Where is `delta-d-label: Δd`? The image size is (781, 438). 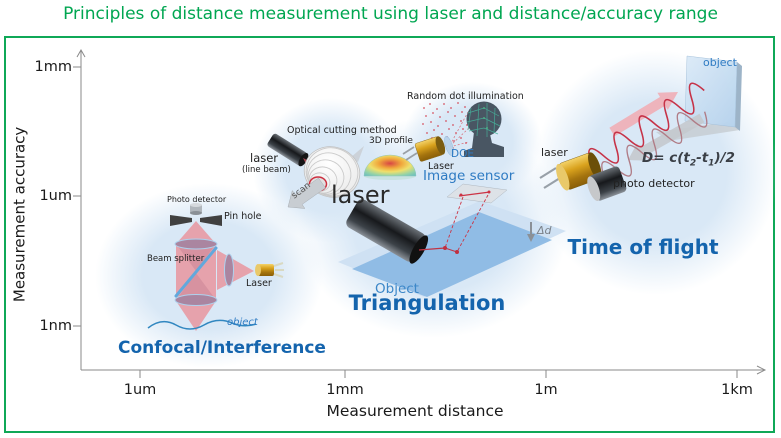 delta-d-label: Δd is located at coordinates (544, 230).